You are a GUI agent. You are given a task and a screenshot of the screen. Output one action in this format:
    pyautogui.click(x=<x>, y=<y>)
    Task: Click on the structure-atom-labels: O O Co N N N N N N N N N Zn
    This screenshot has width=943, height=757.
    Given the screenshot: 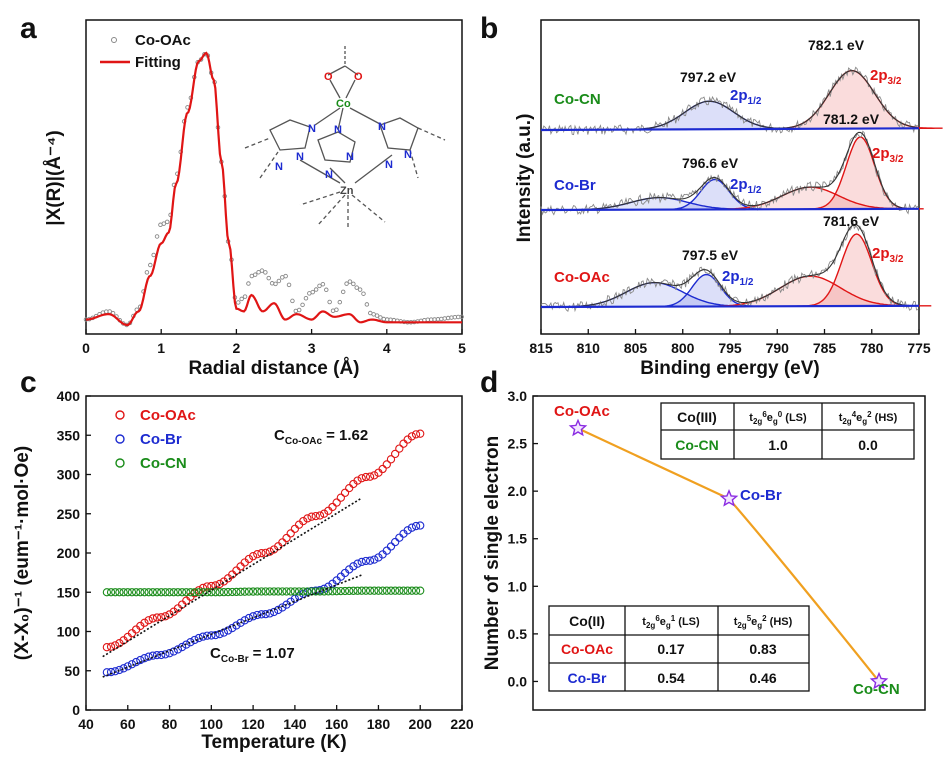 What is the action you would take?
    pyautogui.click(x=343, y=134)
    